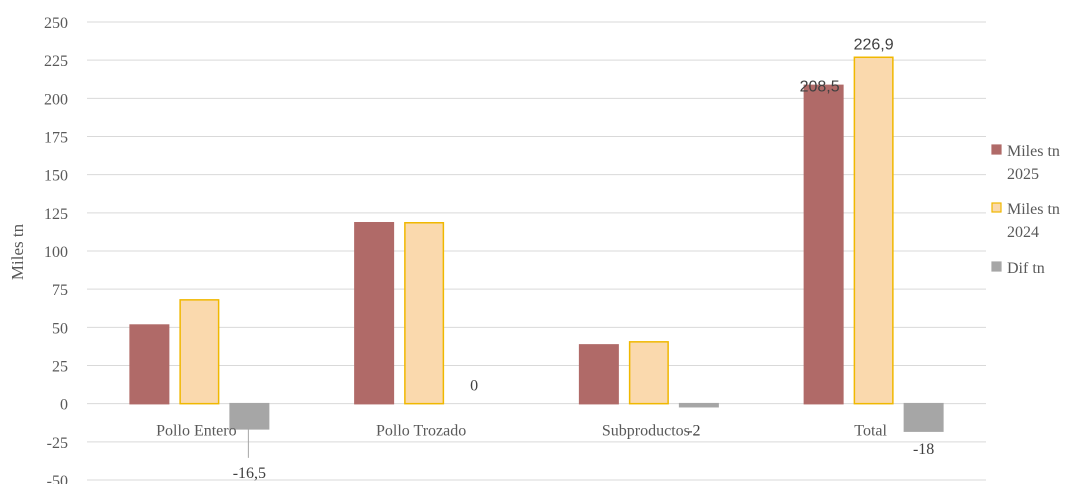 The height and width of the screenshot is (484, 1076). Describe the element at coordinates (923, 449) in the screenshot. I see `data-label: -18` at that location.